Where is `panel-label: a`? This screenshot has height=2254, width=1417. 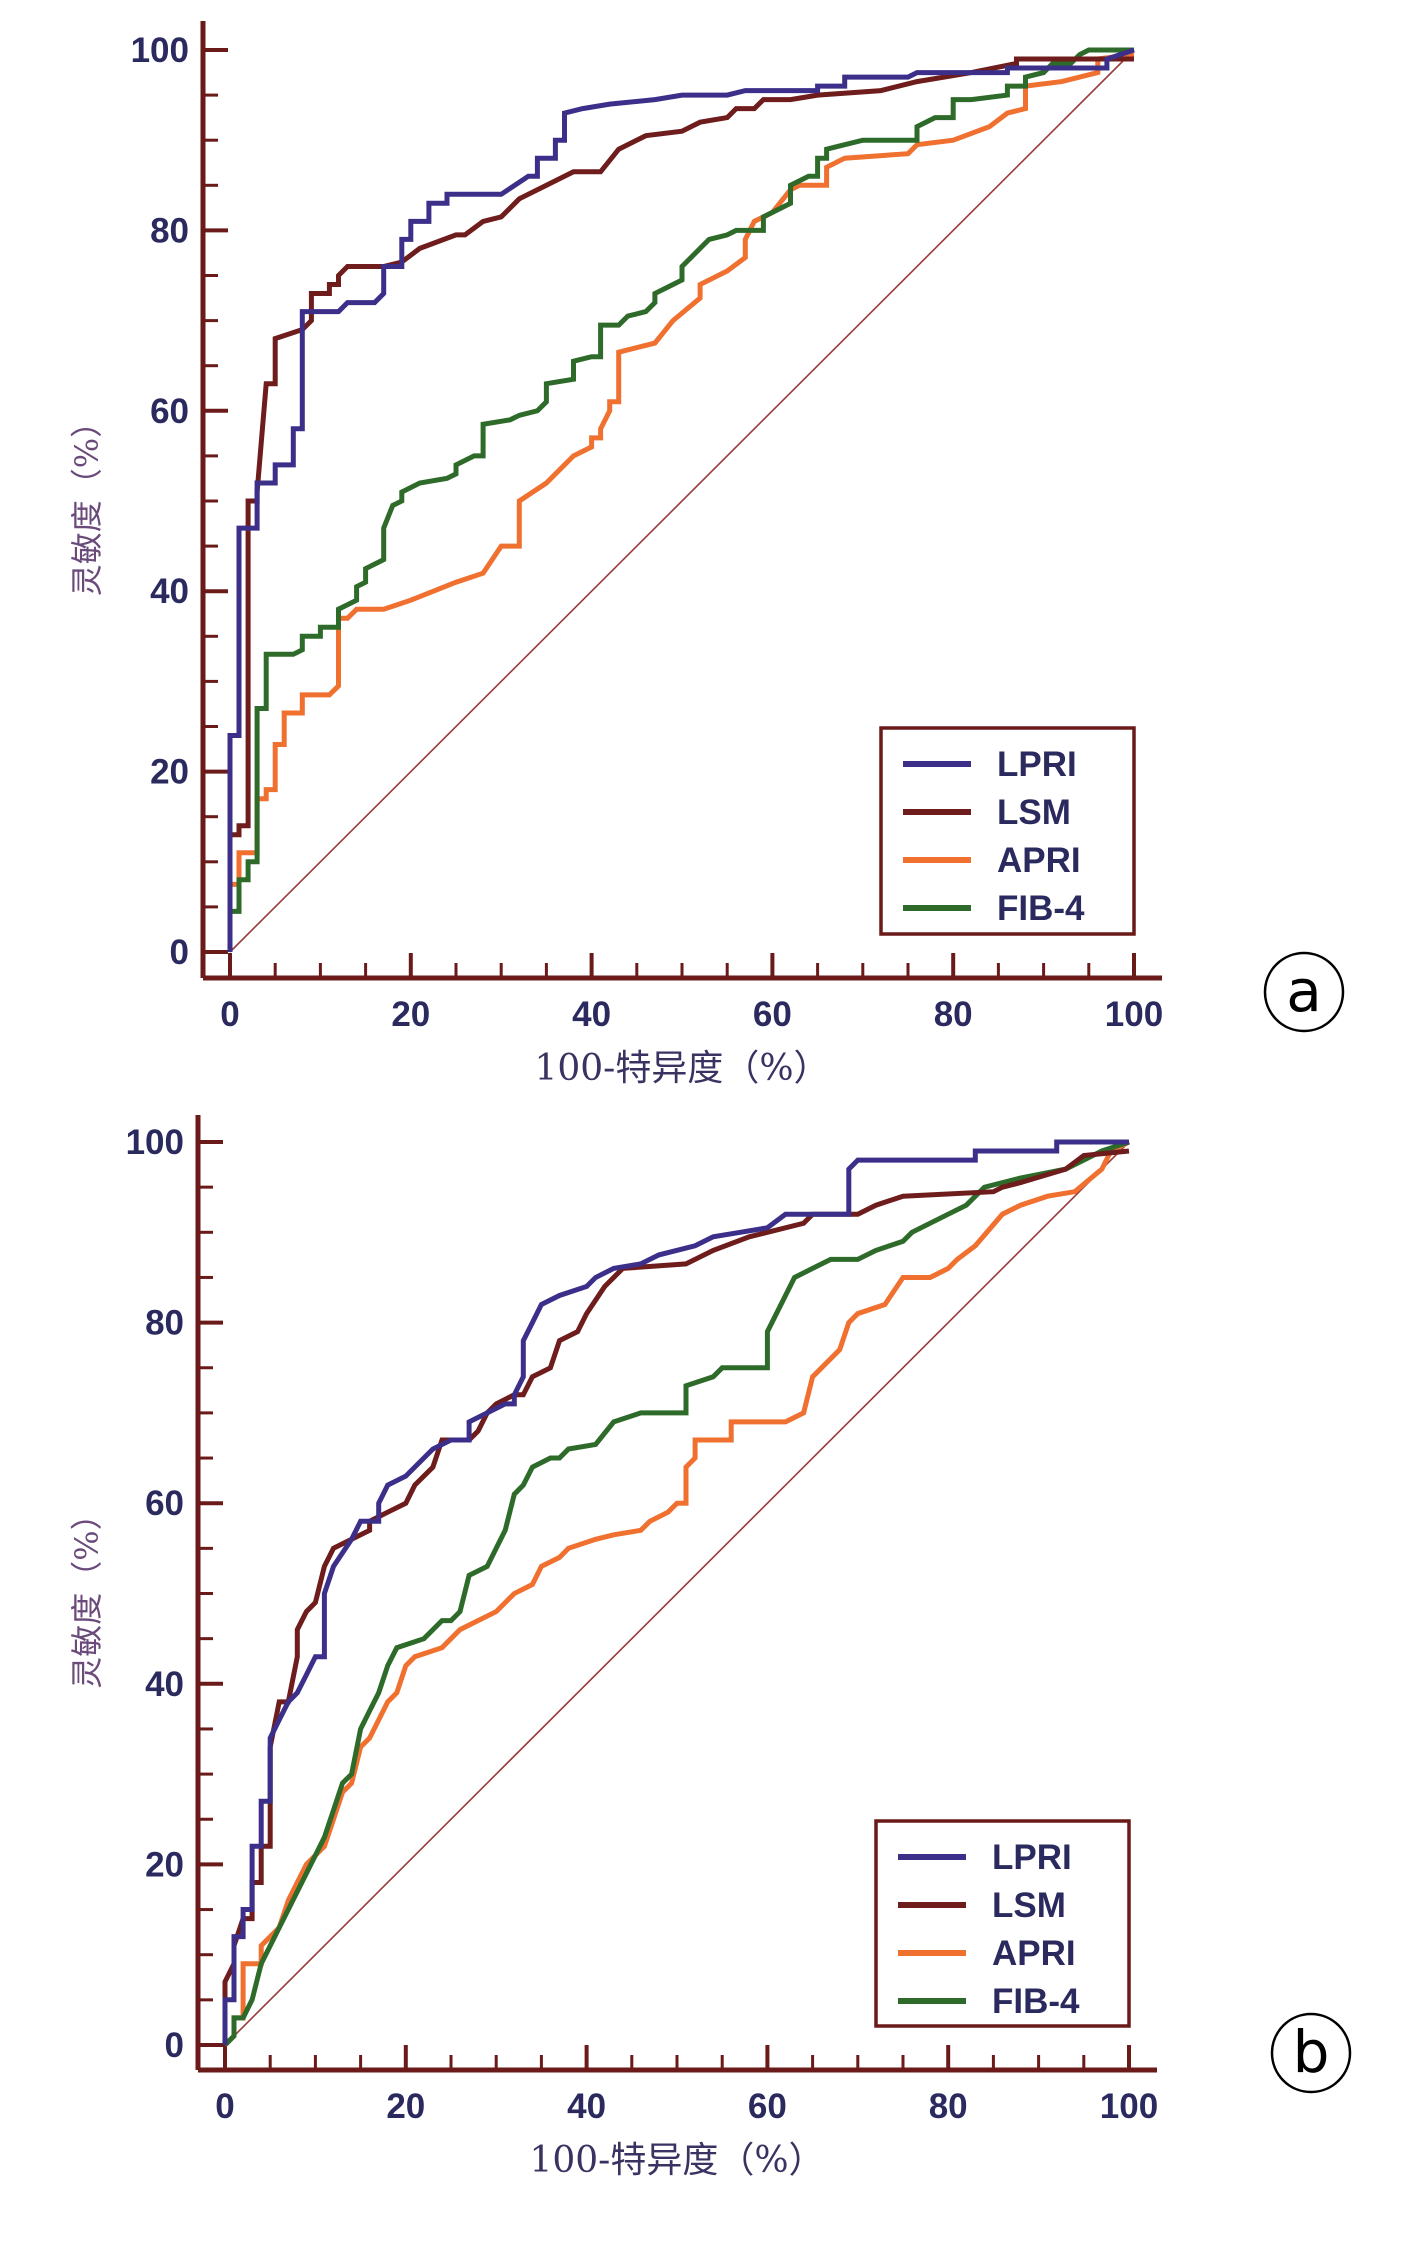 panel-label: a is located at coordinates (1304, 991).